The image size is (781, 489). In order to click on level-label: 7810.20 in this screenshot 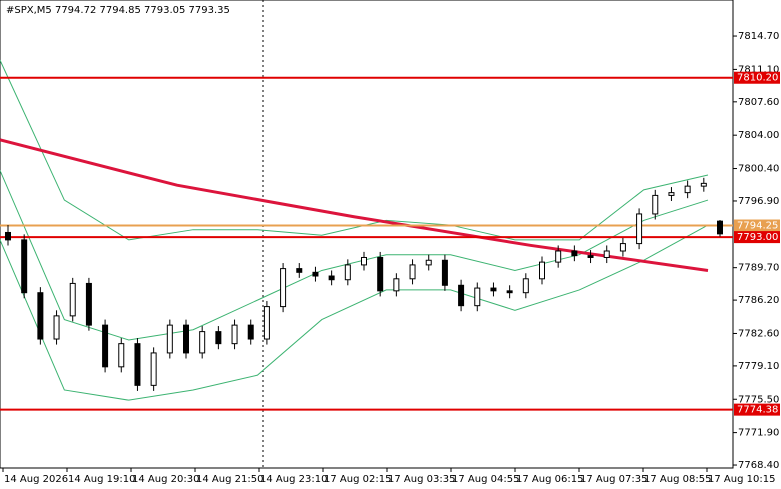, I will do `click(757, 78)`.